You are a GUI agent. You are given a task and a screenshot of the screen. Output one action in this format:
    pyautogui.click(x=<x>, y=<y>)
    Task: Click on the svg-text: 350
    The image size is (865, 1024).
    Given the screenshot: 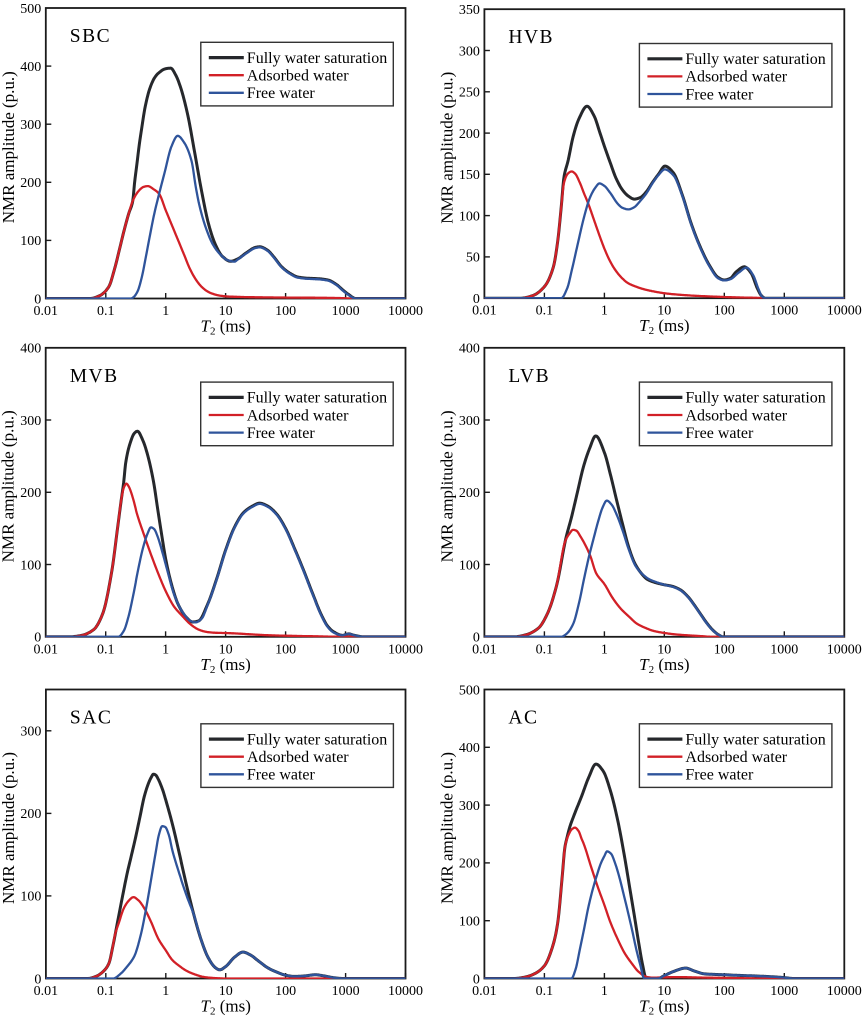 What is the action you would take?
    pyautogui.click(x=469, y=10)
    